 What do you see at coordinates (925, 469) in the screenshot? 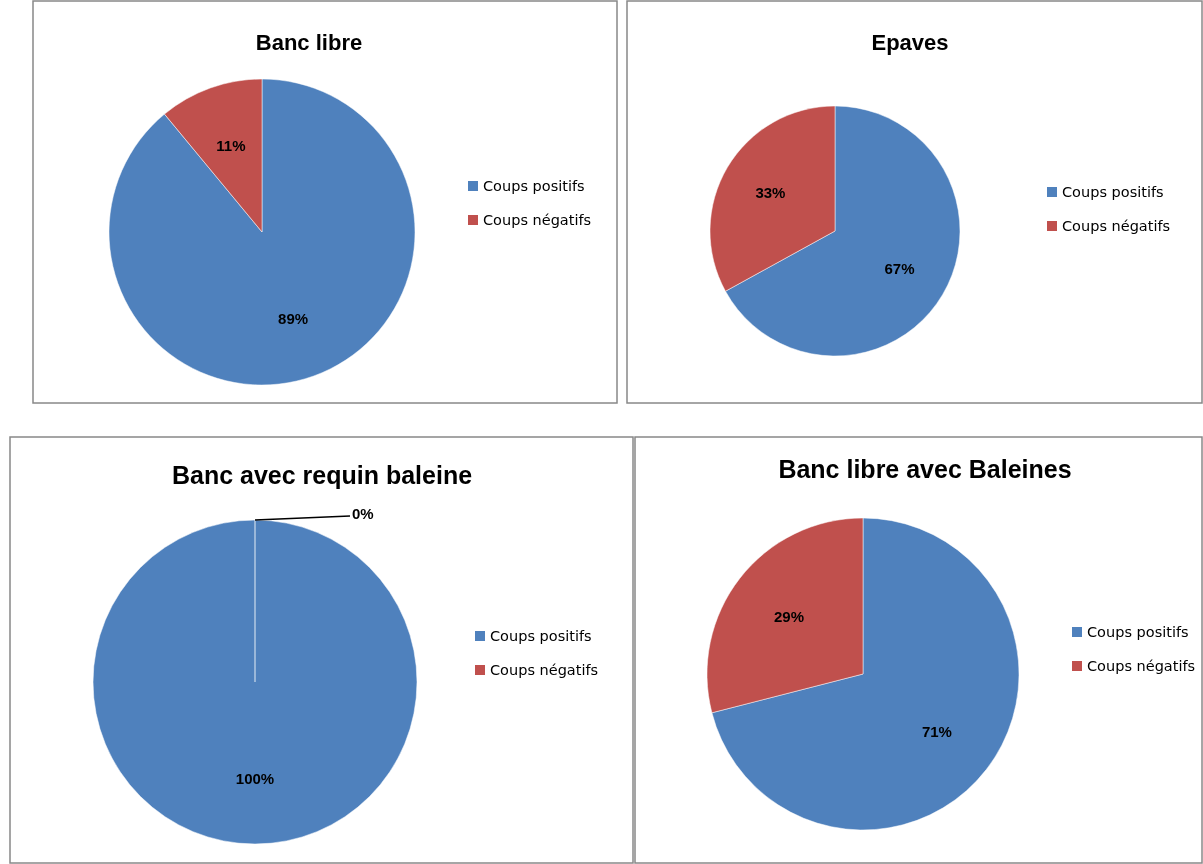
I see `chart-title: Banc libre avec Baleines` at bounding box center [925, 469].